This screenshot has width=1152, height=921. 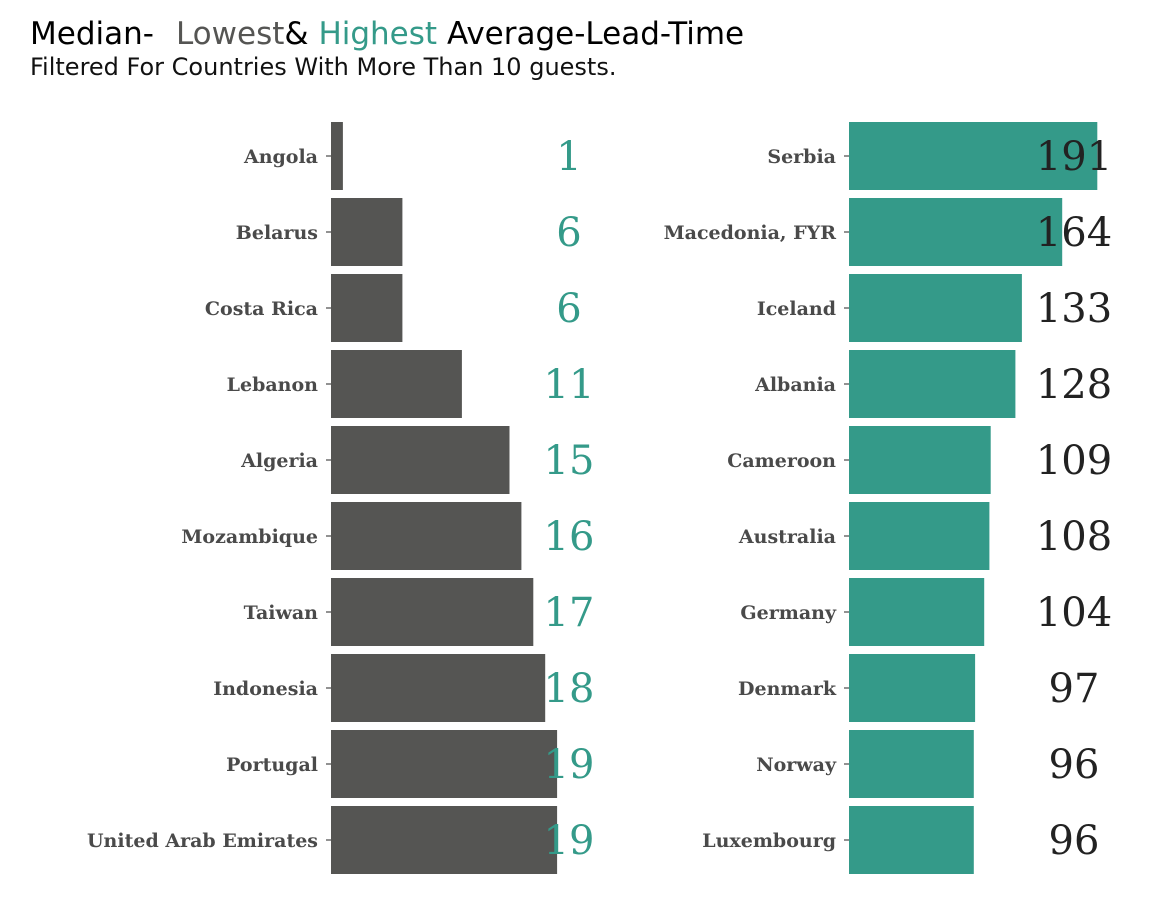 What do you see at coordinates (787, 689) in the screenshot?
I see `category-label: Denmark` at bounding box center [787, 689].